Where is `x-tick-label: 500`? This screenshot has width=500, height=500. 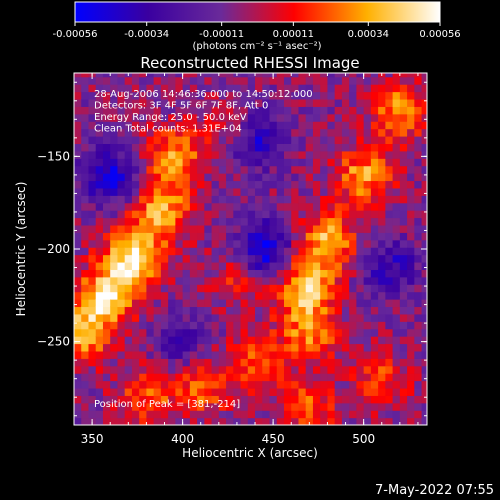
x-tick-label: 500 is located at coordinates (363, 439).